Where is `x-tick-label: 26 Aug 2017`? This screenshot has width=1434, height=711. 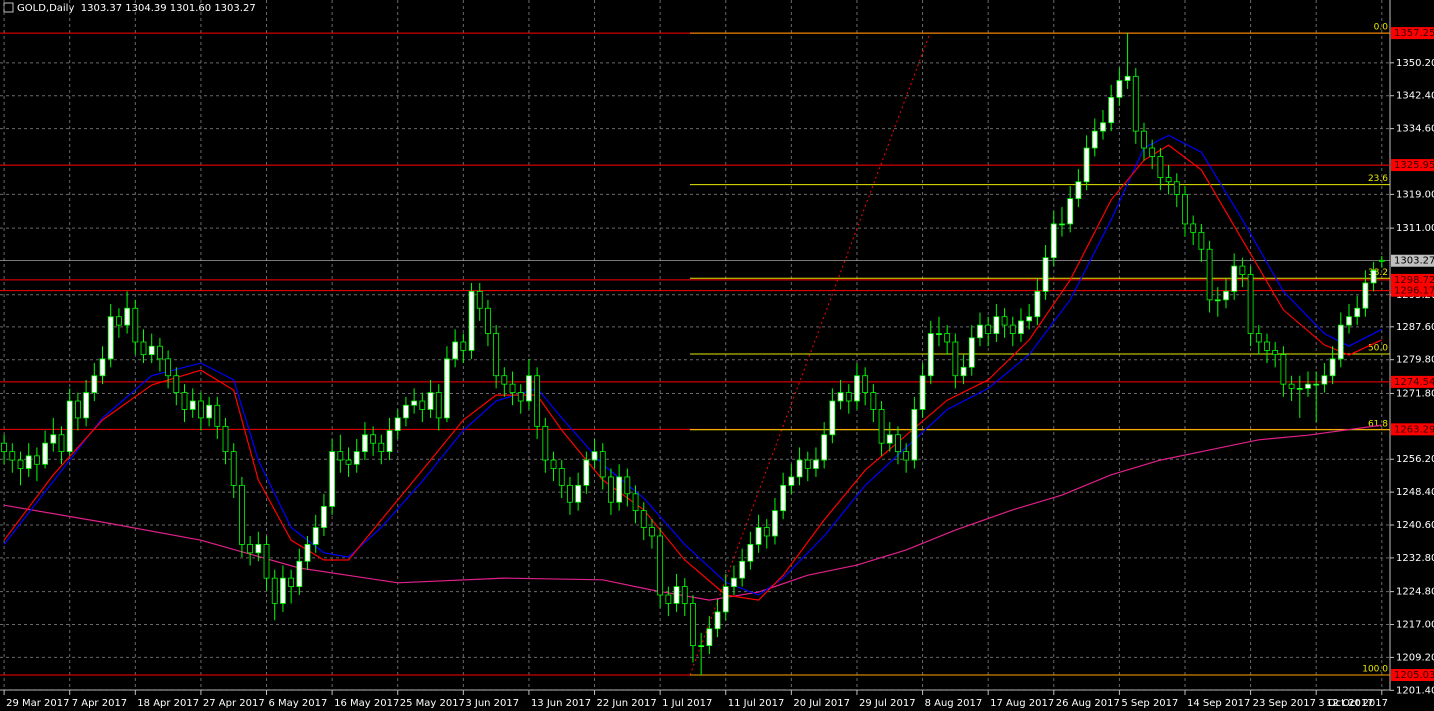
x-tick-label: 26 Aug 2017 is located at coordinates (1088, 703).